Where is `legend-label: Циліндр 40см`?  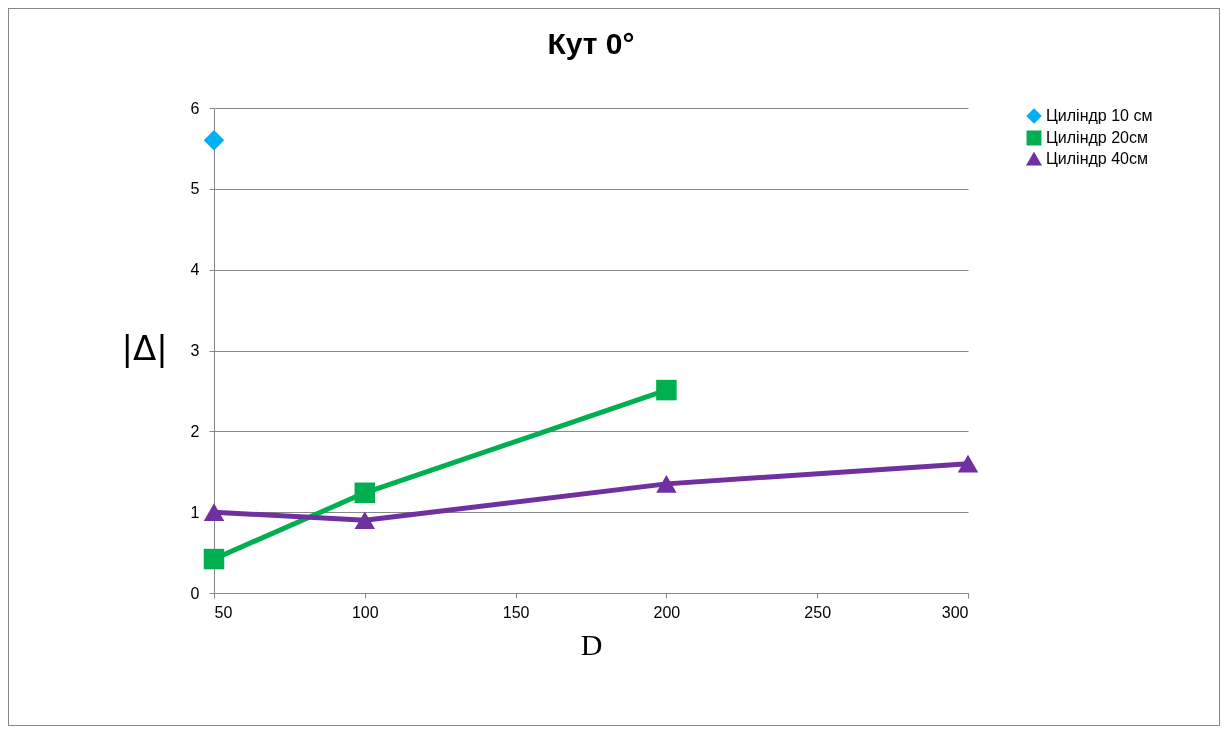
legend-label: Циліндр 40см is located at coordinates (1097, 158).